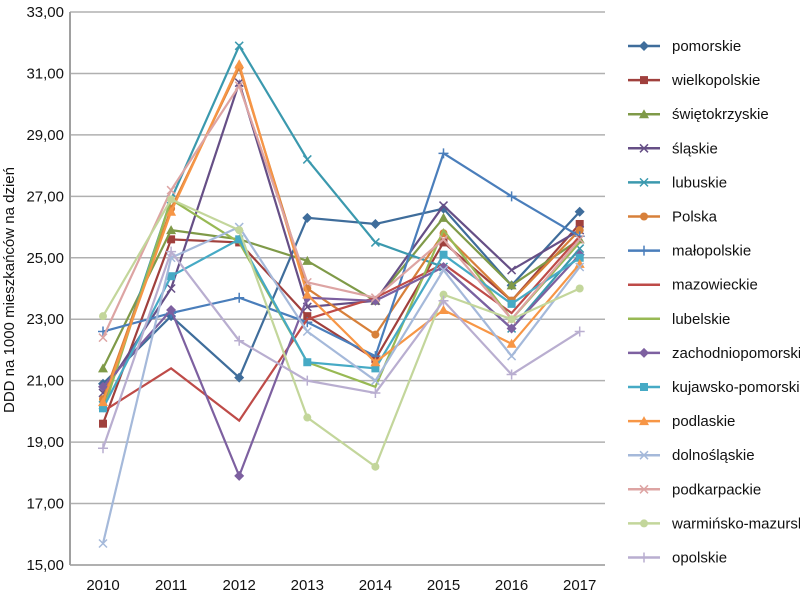 The image size is (800, 600). Describe the element at coordinates (239, 585) in the screenshot. I see `x-tick-label: 2012` at that location.